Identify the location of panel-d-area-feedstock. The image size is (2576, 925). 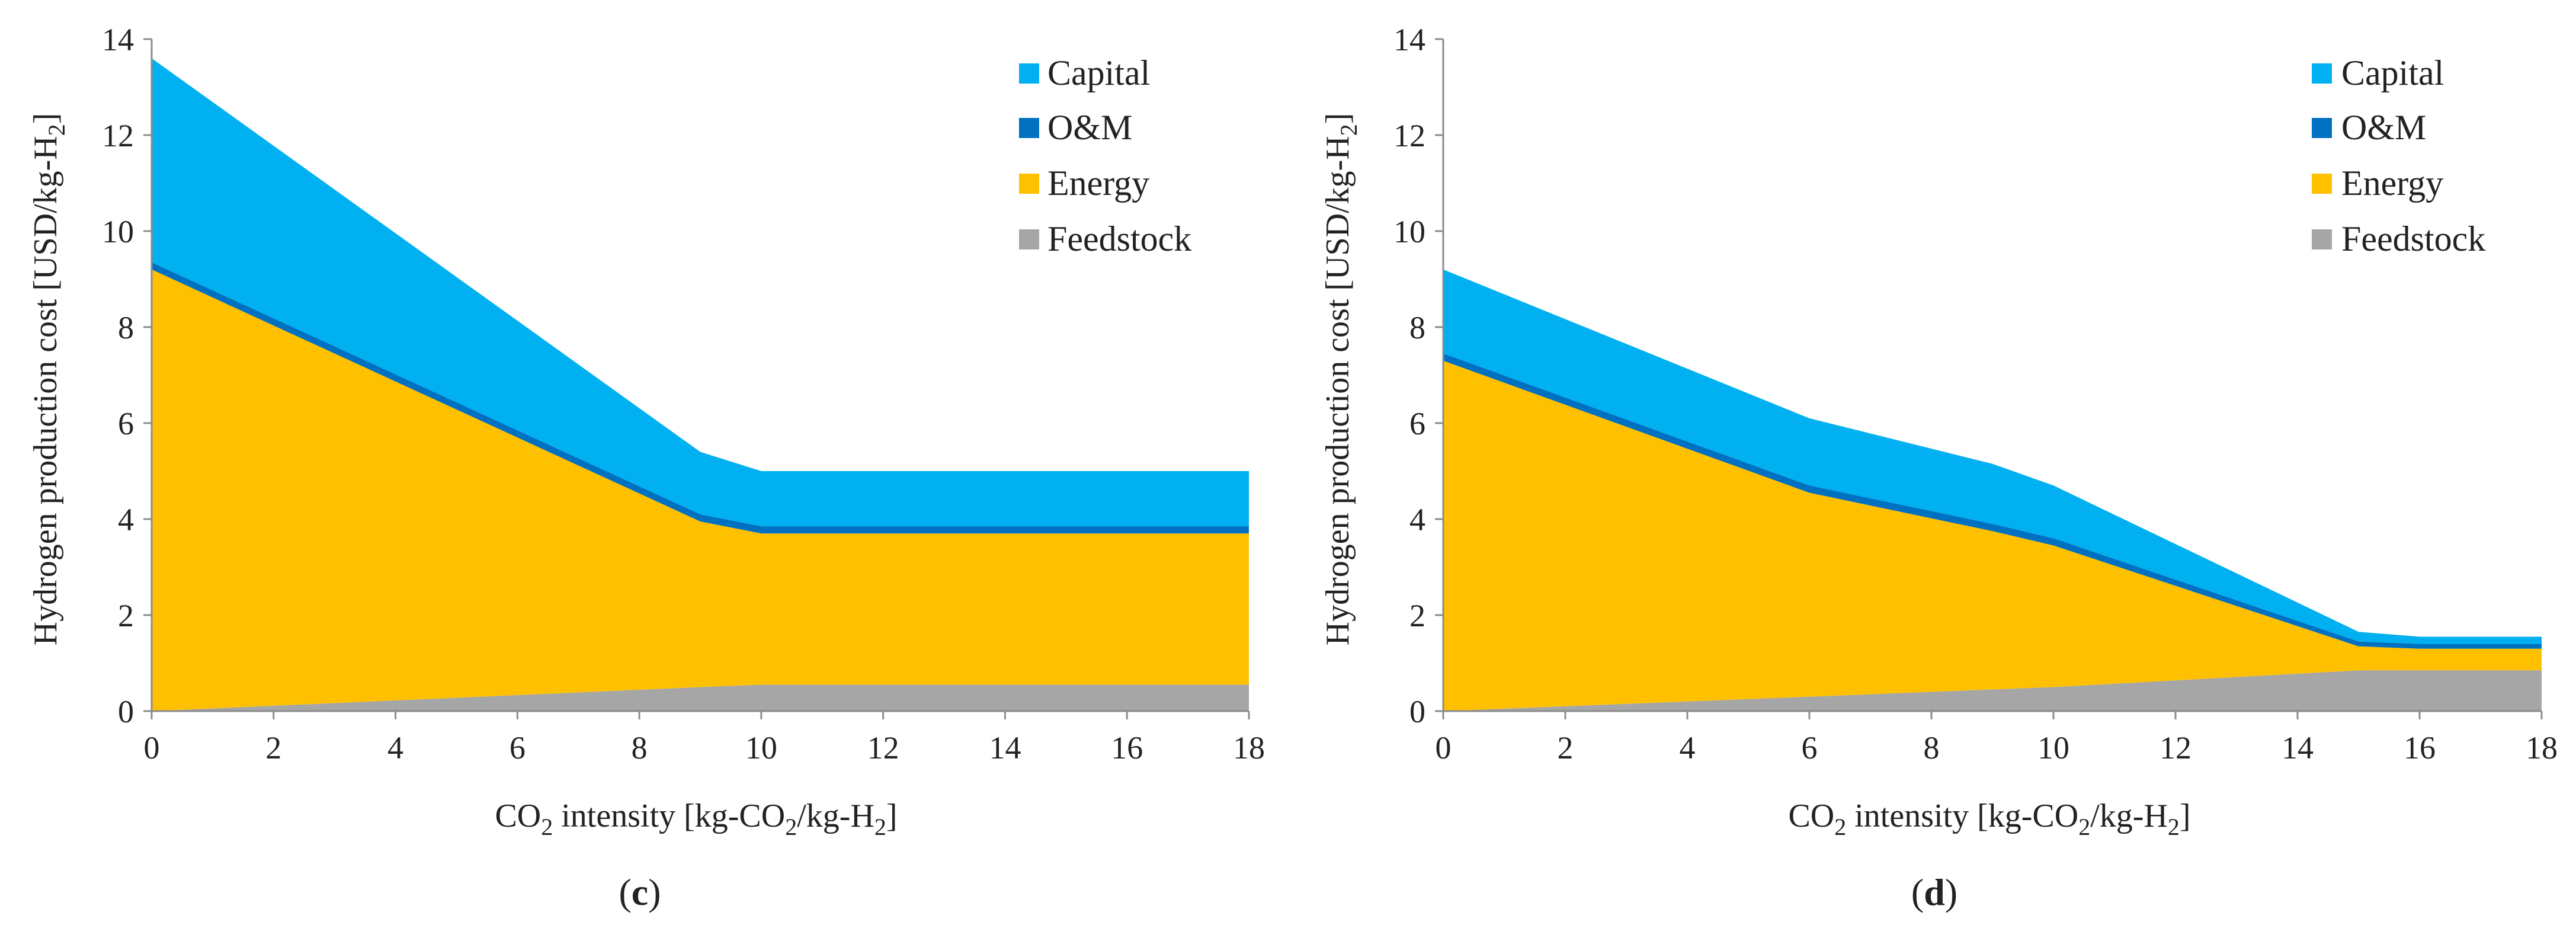
(1992, 690).